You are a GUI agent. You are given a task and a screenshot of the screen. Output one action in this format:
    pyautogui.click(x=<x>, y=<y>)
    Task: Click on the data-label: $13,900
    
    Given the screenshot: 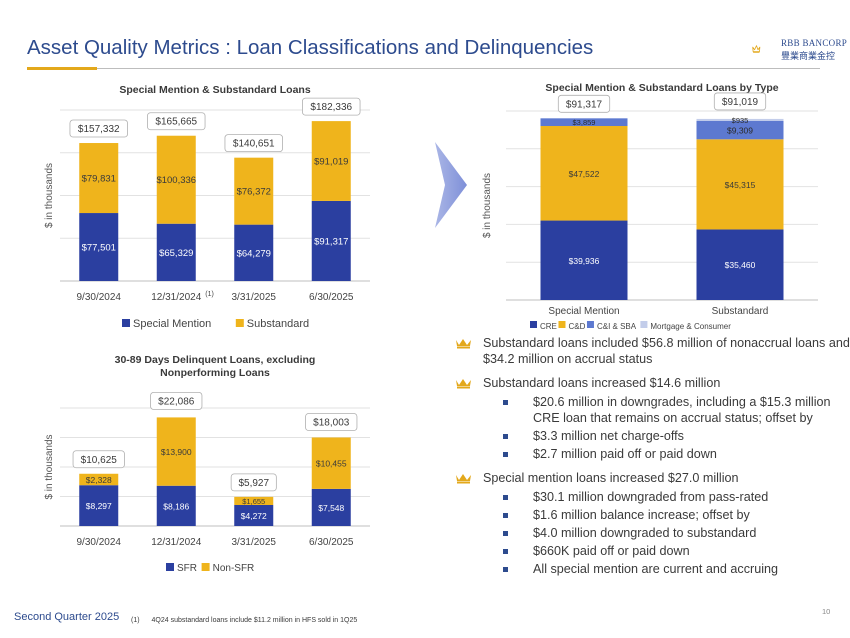 What is the action you would take?
    pyautogui.click(x=176, y=452)
    